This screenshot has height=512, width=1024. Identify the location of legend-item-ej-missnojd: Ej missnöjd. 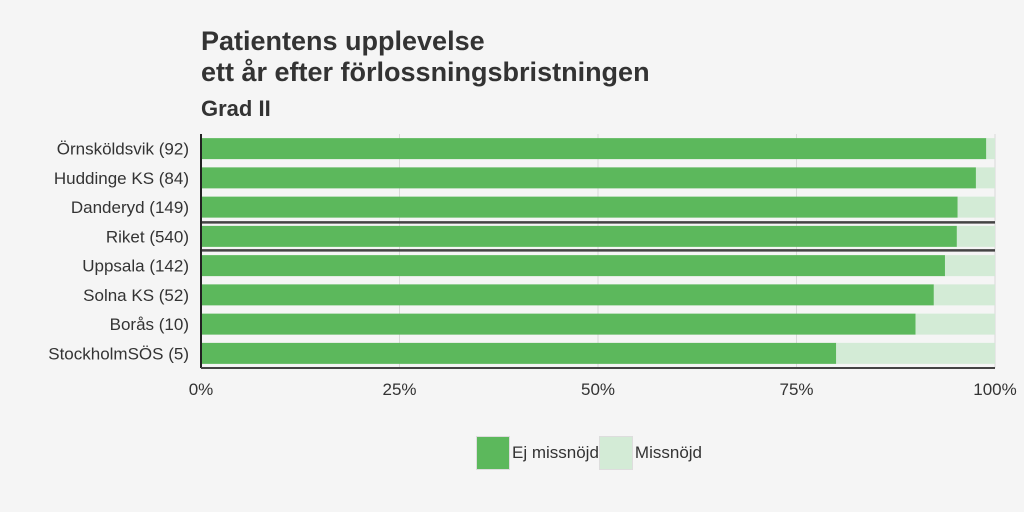
(537, 452).